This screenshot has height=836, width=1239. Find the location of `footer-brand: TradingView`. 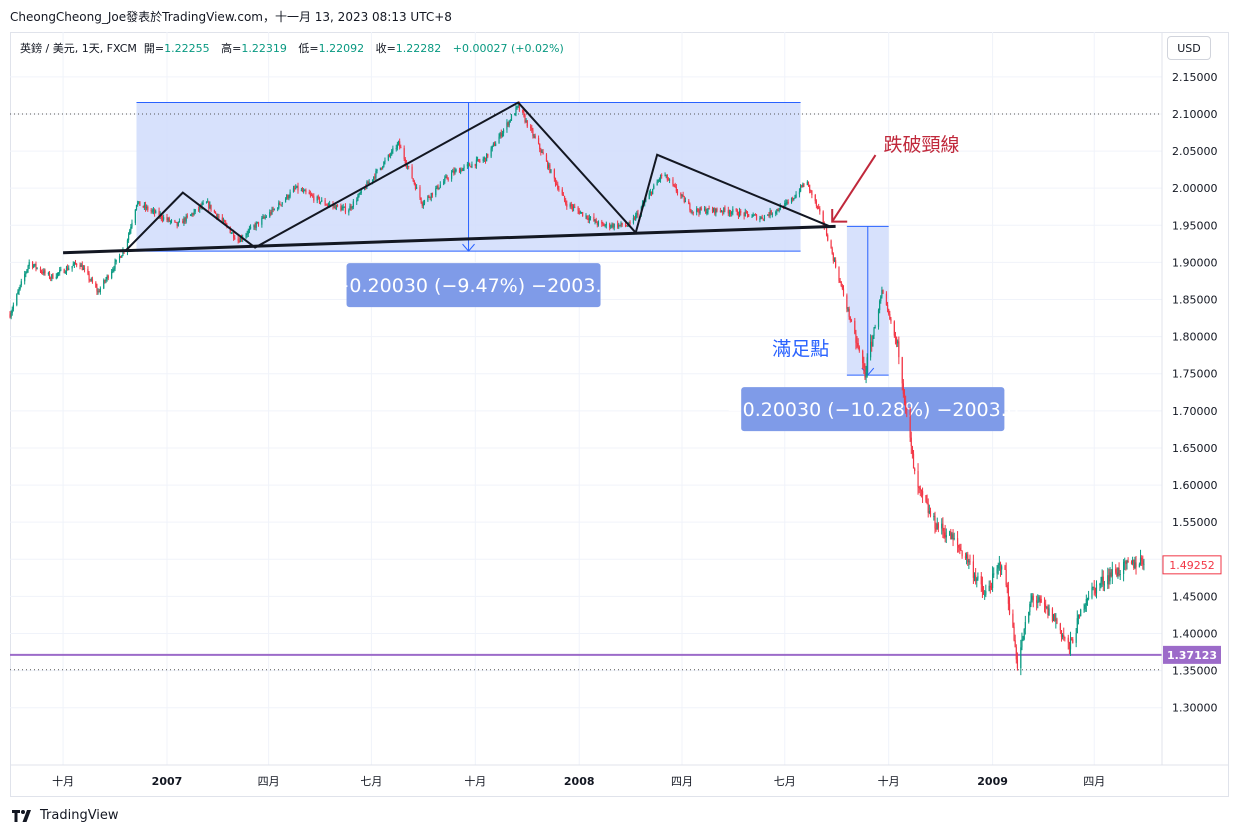

footer-brand: TradingView is located at coordinates (65, 815).